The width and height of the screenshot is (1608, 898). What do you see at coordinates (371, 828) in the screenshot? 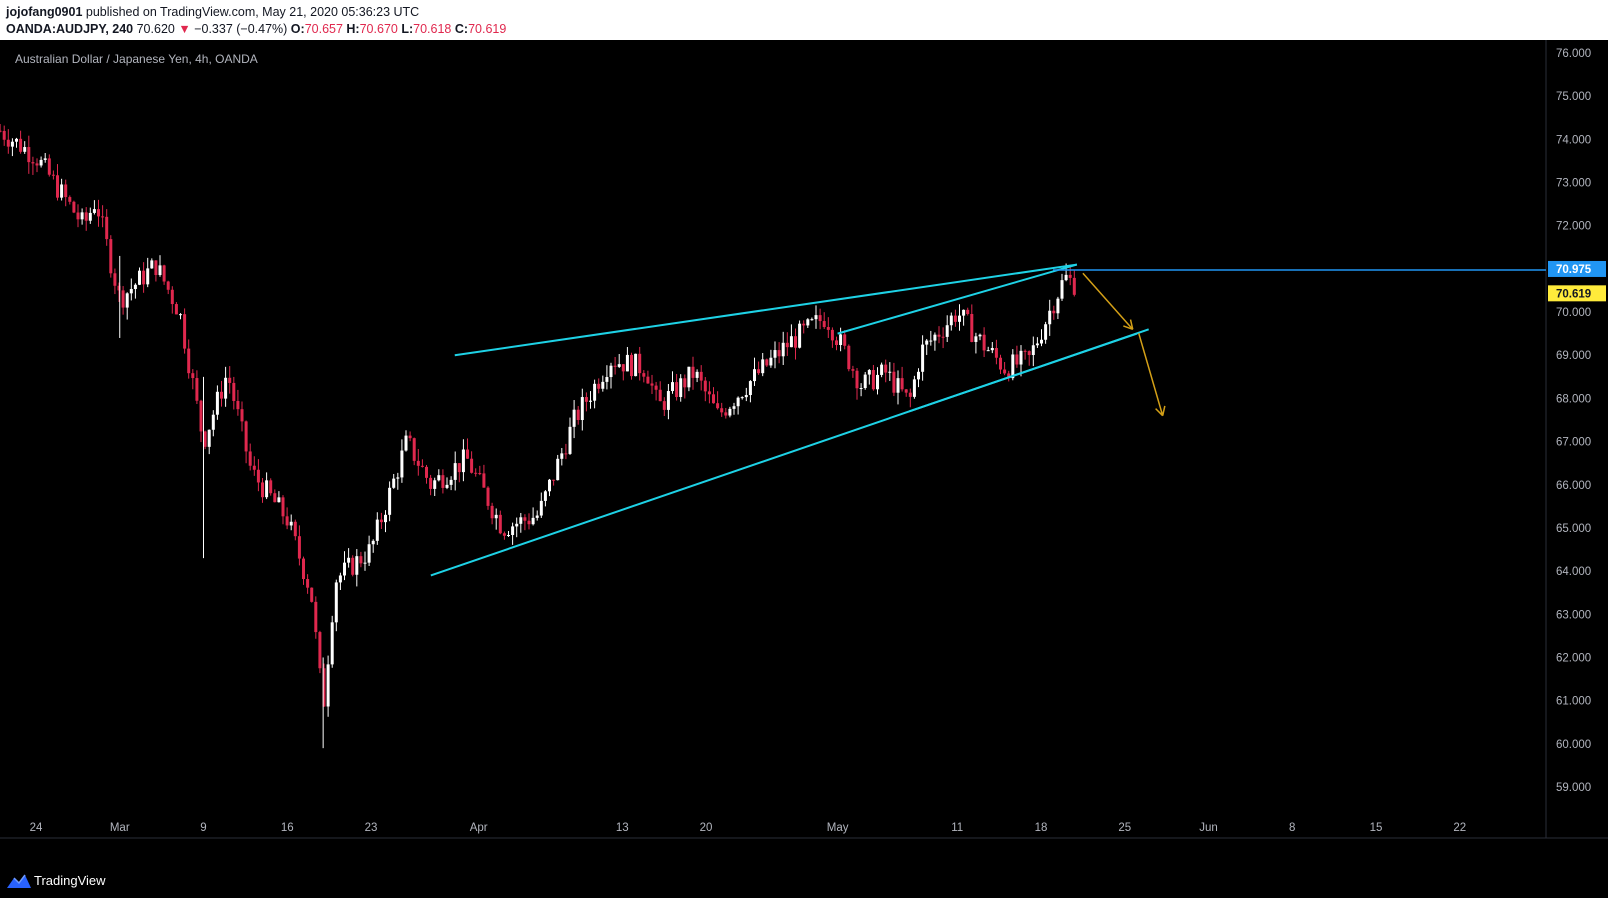
I see `time-tick-label: 23` at bounding box center [371, 828].